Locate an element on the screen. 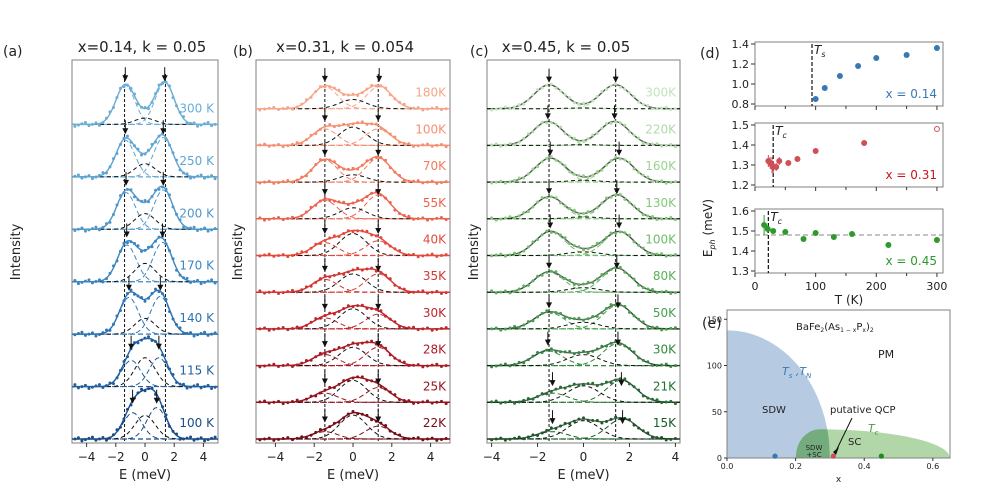  temperature-label: 100 K is located at coordinates (197, 423).